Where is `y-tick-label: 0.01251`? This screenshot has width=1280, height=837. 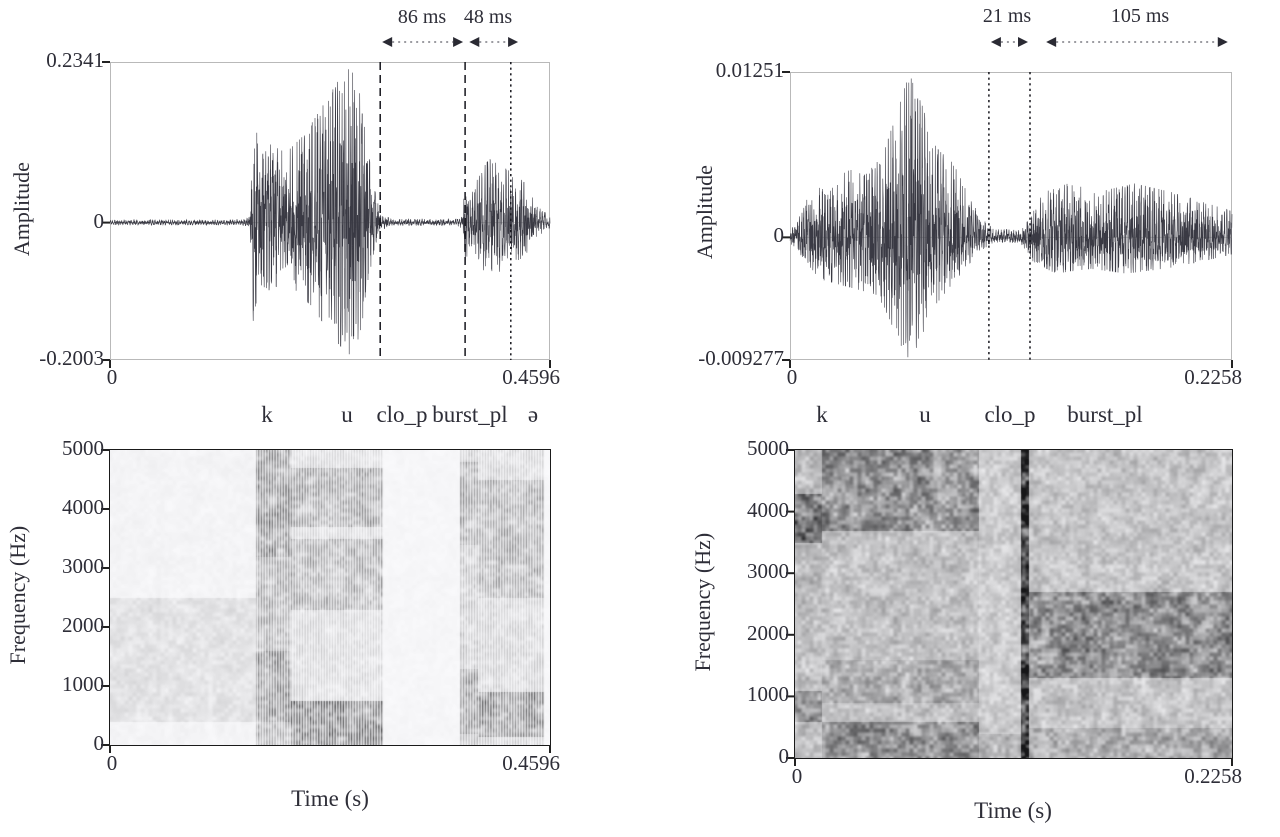 y-tick-label: 0.01251 is located at coordinates (749, 70).